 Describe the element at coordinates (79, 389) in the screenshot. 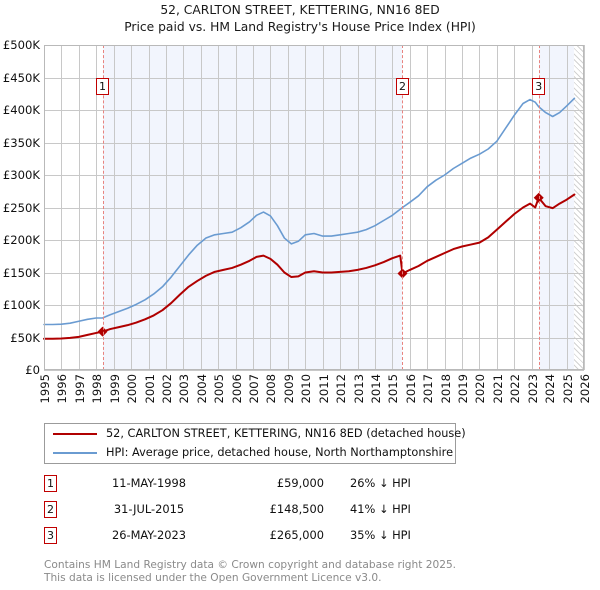

I see `x-tick-label: 1997` at that location.